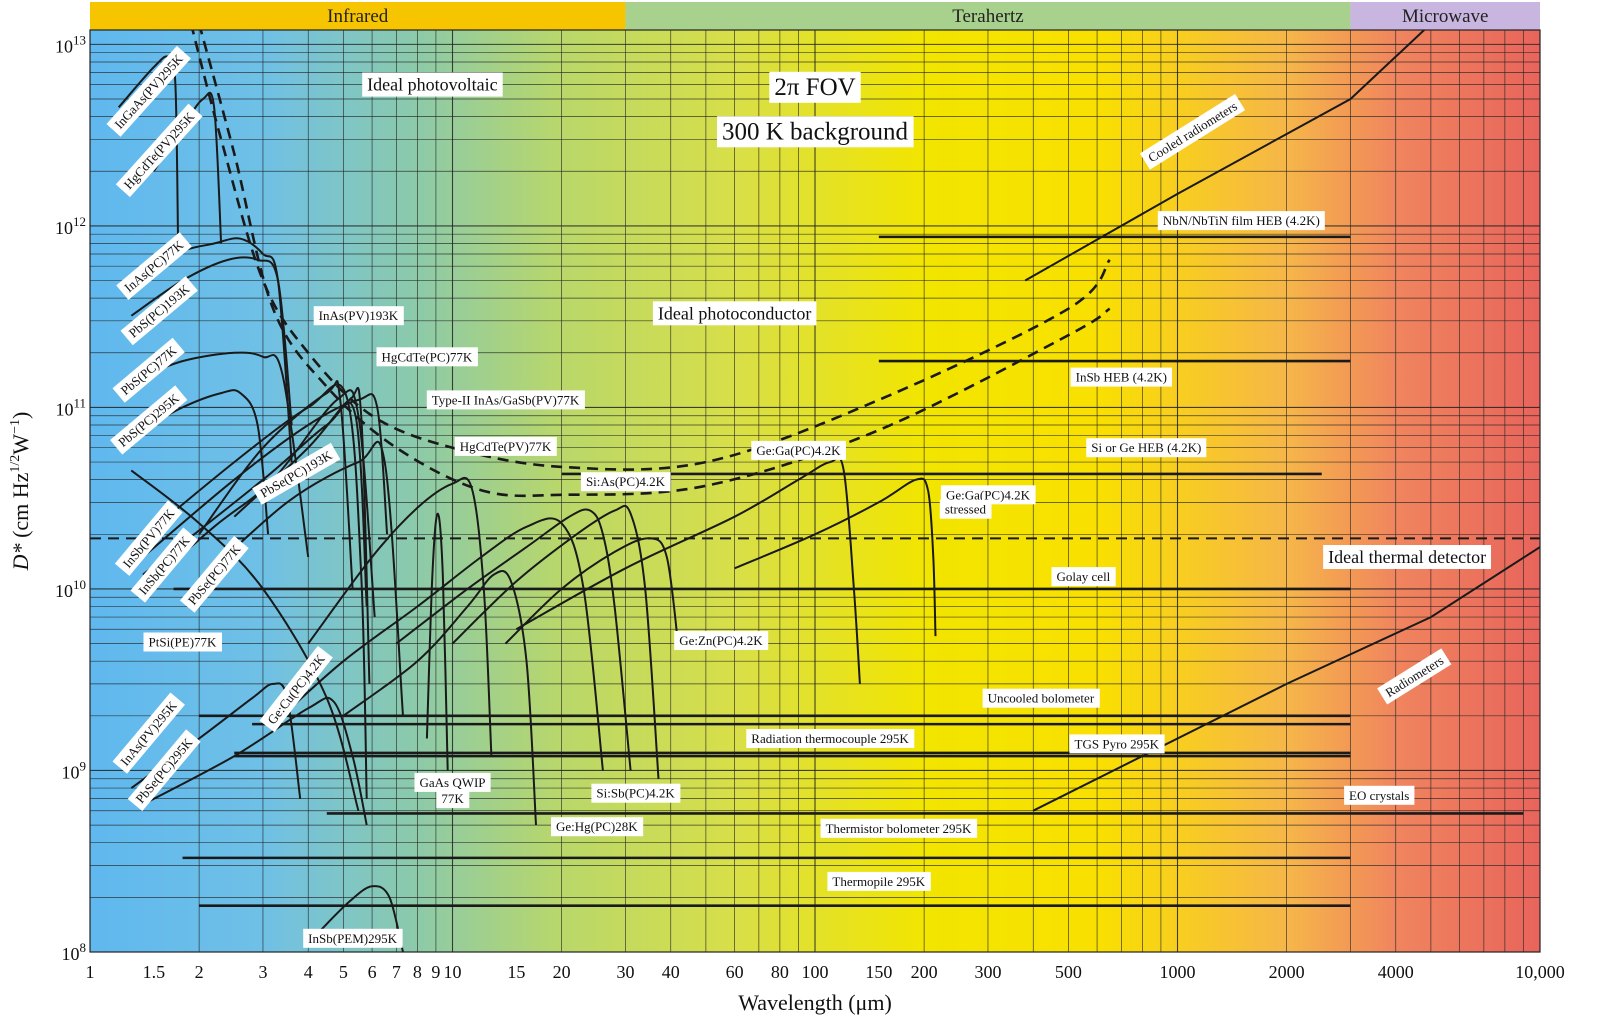  I want to click on series-pbs-pc-77k, so click(220, 454).